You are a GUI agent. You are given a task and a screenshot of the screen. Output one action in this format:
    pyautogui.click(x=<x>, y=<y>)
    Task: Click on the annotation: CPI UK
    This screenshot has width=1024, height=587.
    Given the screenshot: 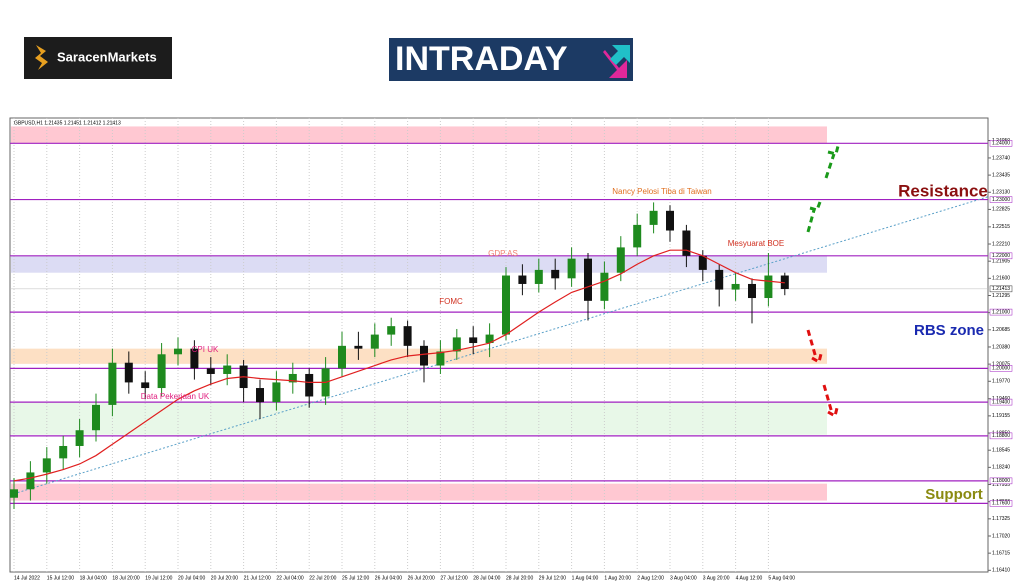 What is the action you would take?
    pyautogui.click(x=205, y=349)
    